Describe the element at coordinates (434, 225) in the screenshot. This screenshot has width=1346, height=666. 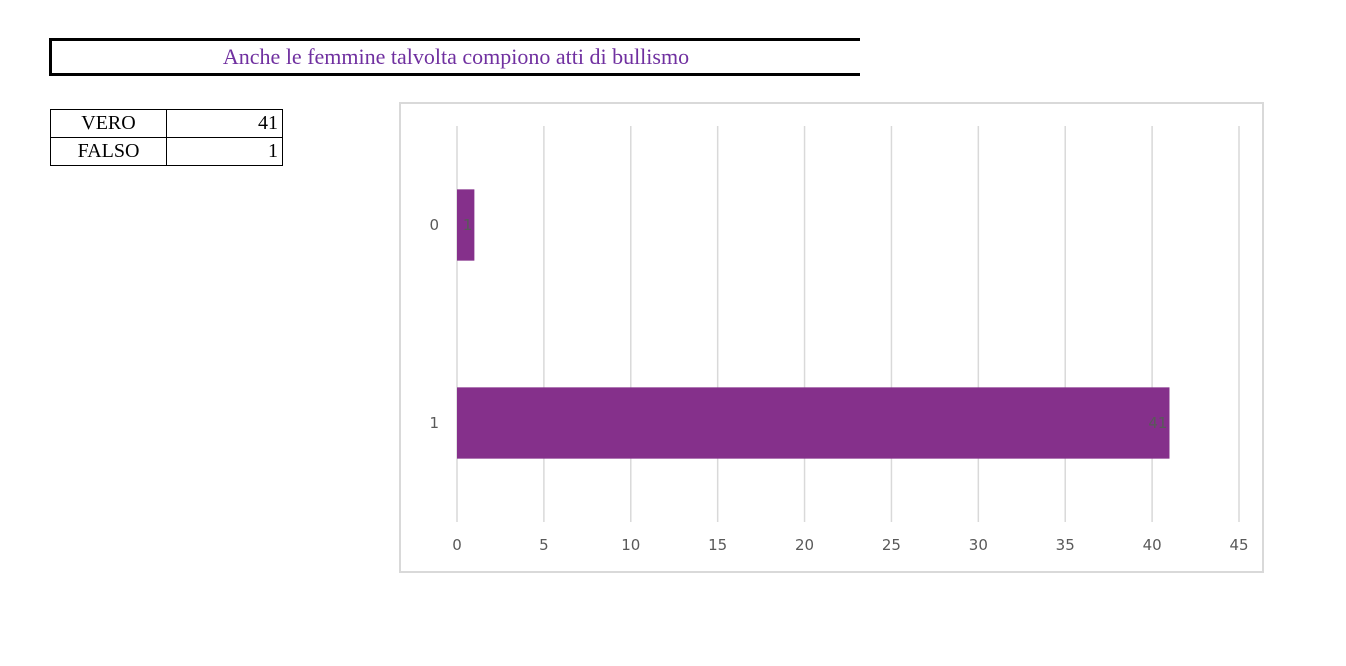
I see `y-tick-label-0: 0` at that location.